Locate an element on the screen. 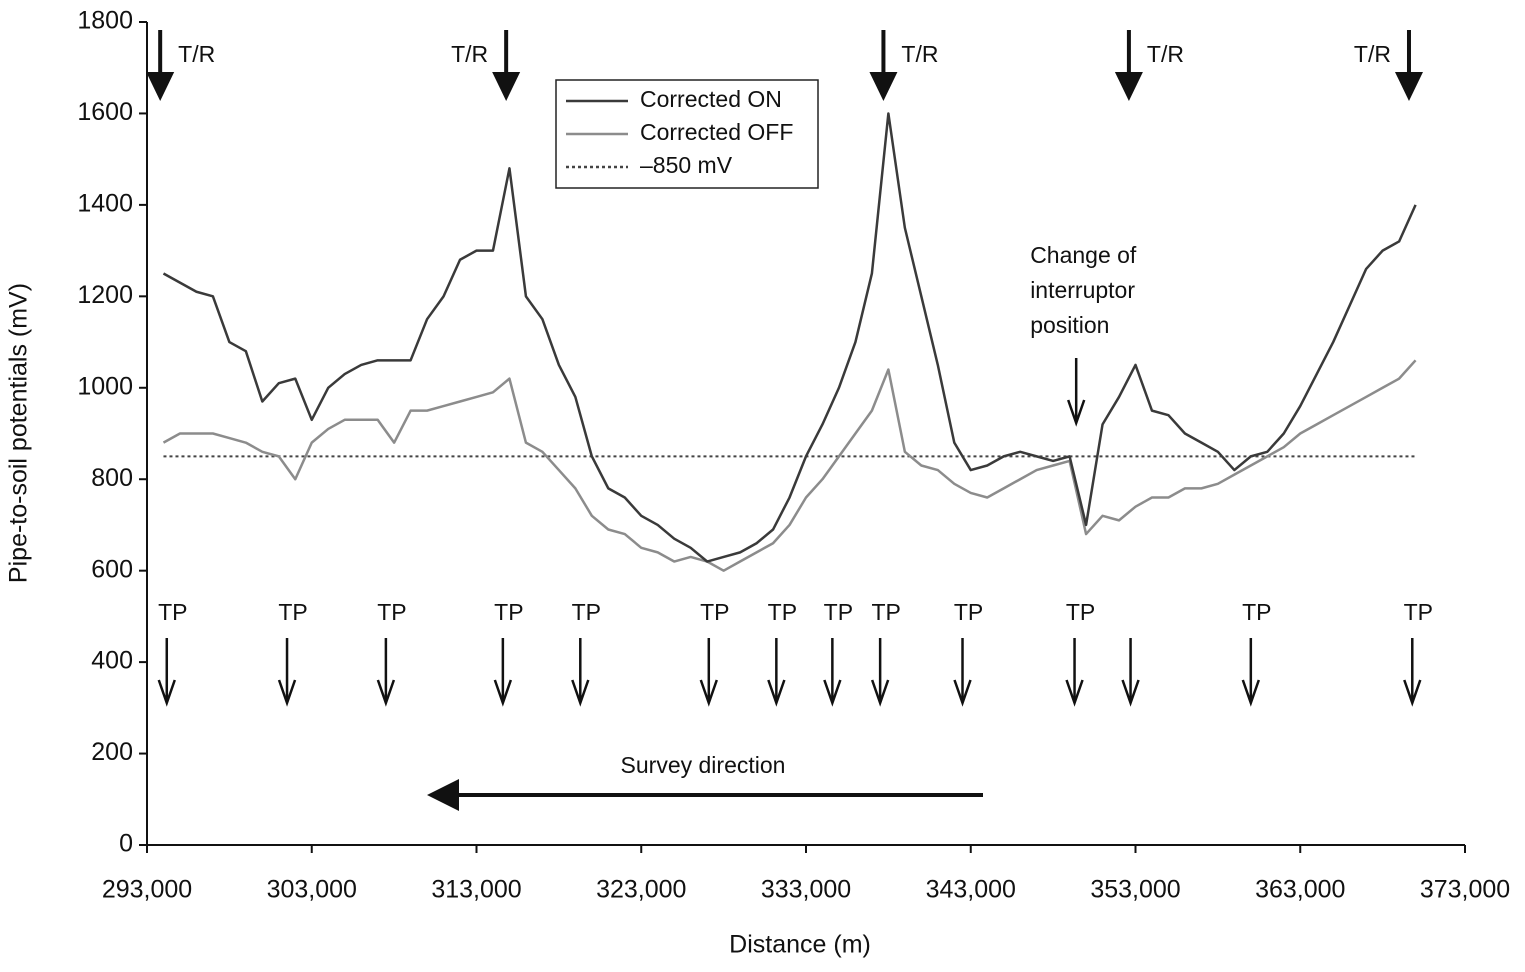 The height and width of the screenshot is (972, 1525). x-tick-label: 343,000 is located at coordinates (971, 890).